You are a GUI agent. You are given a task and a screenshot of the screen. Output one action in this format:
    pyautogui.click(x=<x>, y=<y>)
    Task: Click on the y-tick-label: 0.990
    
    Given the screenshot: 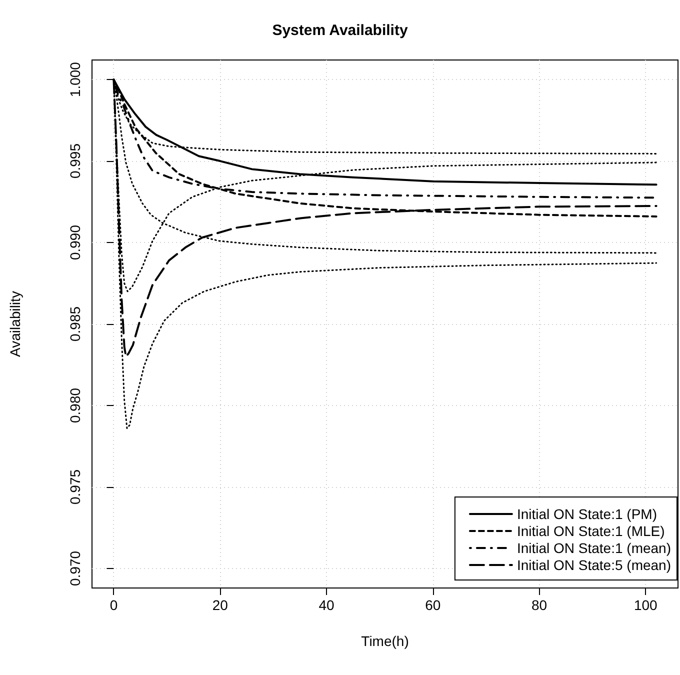 What is the action you would take?
    pyautogui.click(x=75, y=242)
    